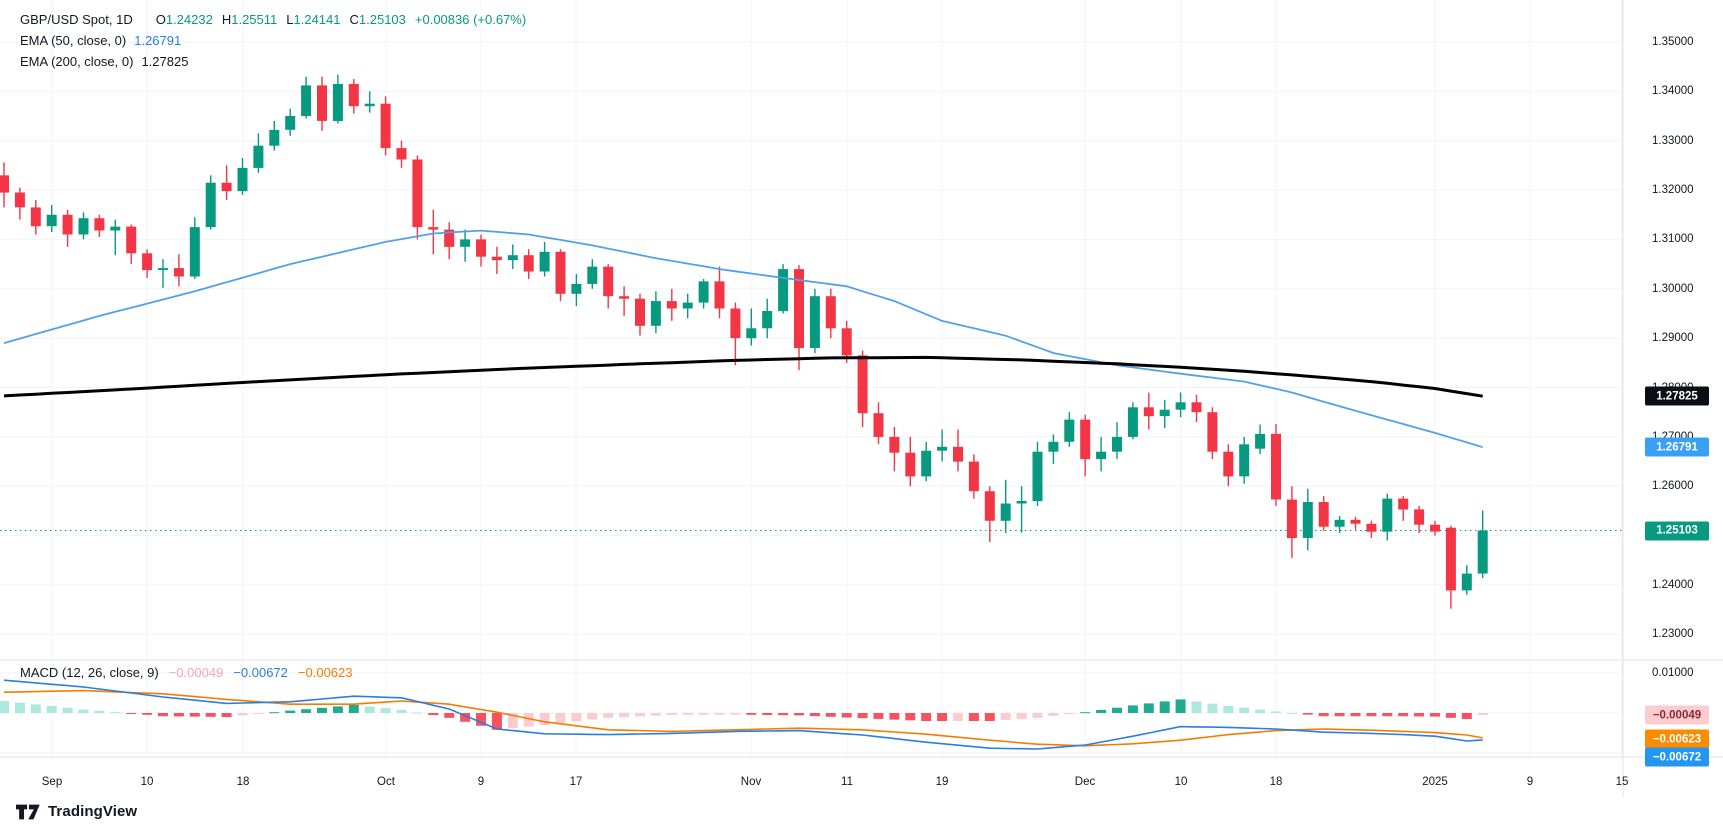 This screenshot has width=1723, height=835. Describe the element at coordinates (189, 19) in the screenshot. I see `open-value: 1.24232` at that location.